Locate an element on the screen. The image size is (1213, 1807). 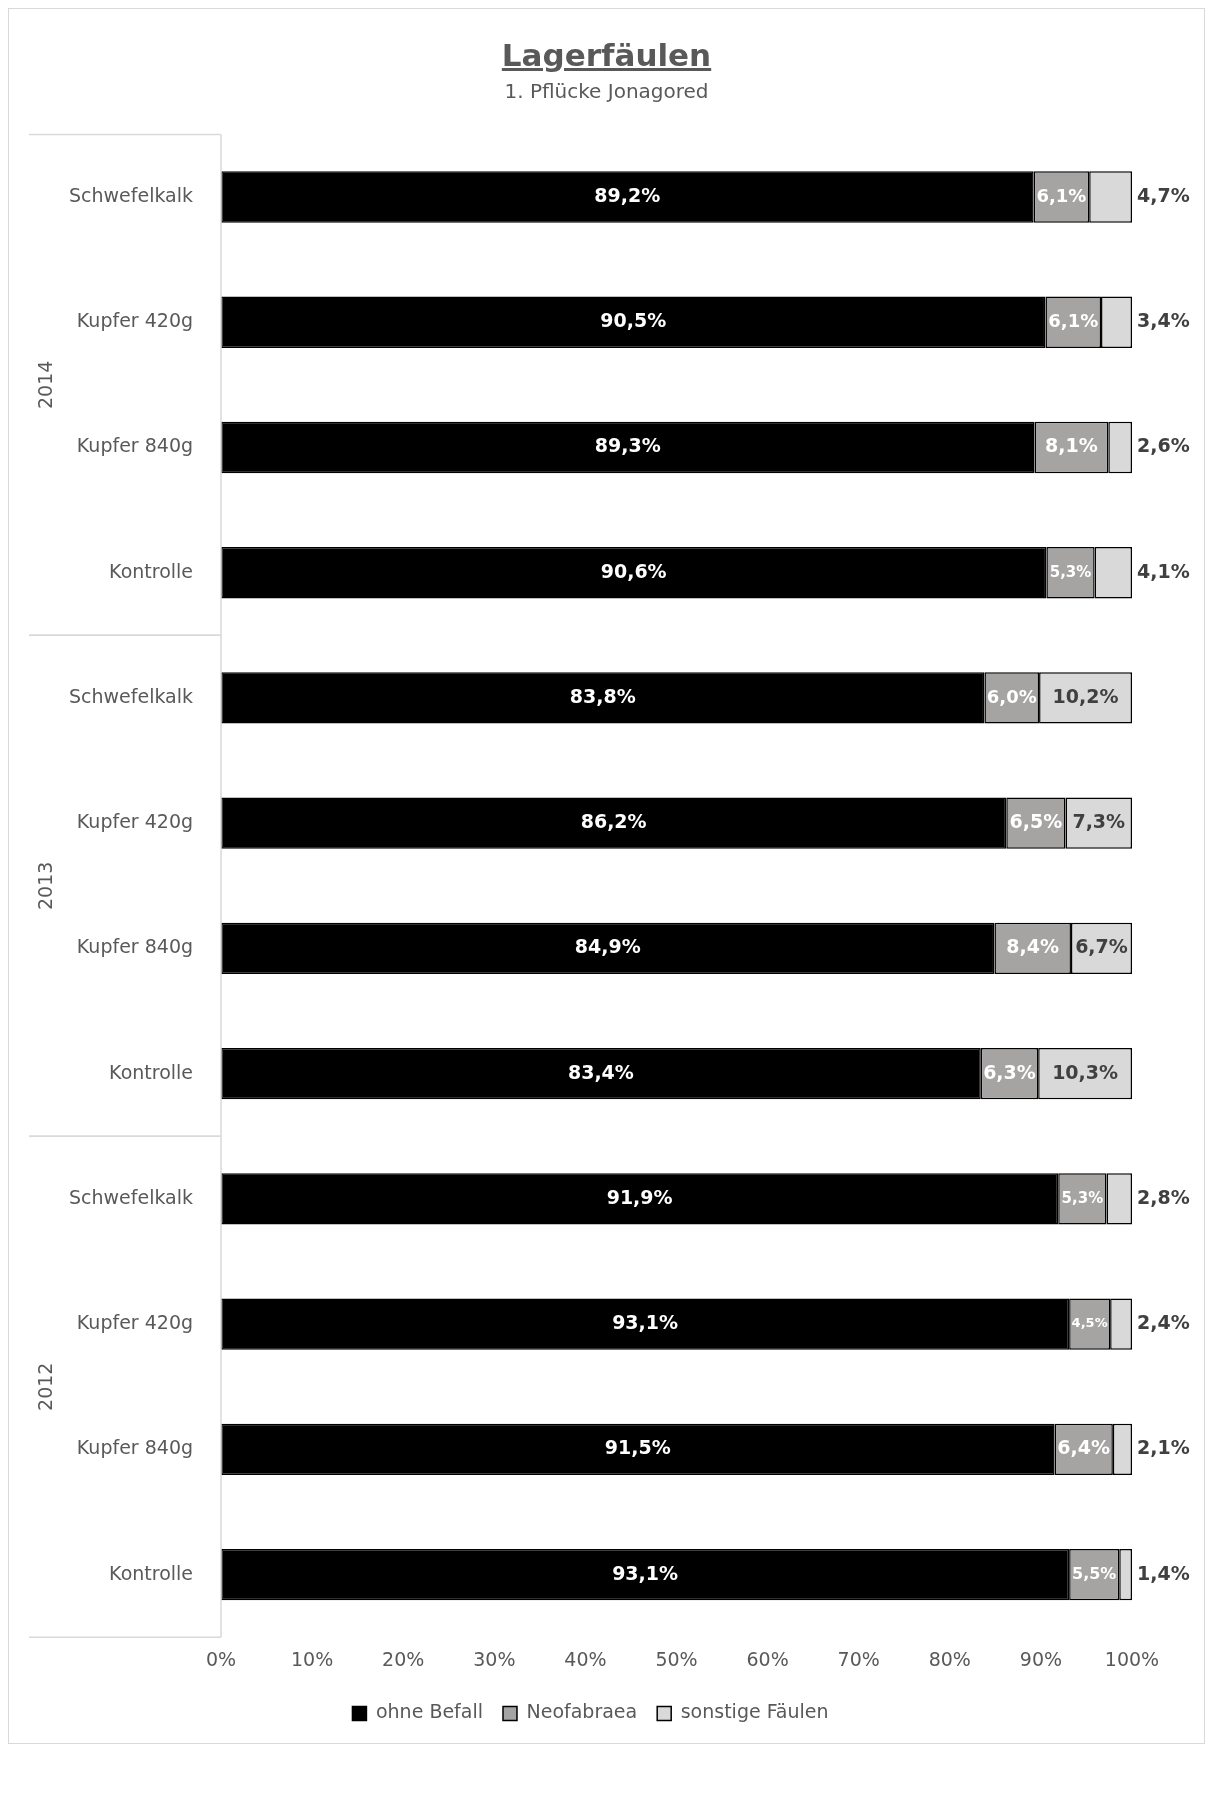
legend-label: sonstige Fäulen is located at coordinates (754, 1711).